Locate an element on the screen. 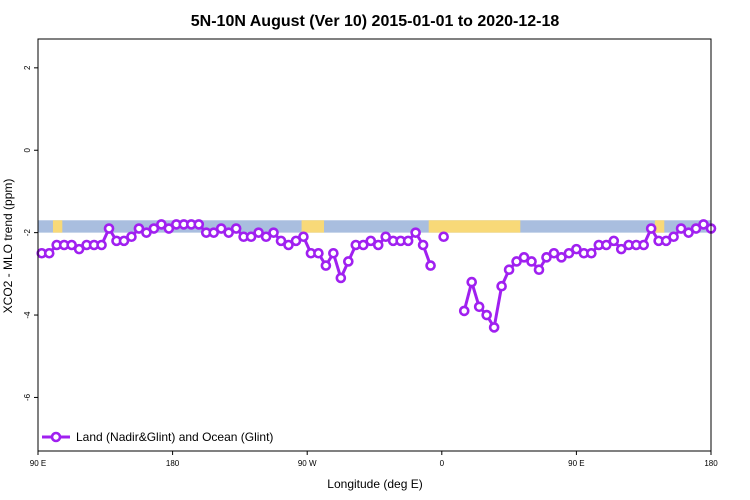 This screenshot has width=750, height=500. y-axis-label: XCO2 - MLO trend (ppm) is located at coordinates (8, 246).